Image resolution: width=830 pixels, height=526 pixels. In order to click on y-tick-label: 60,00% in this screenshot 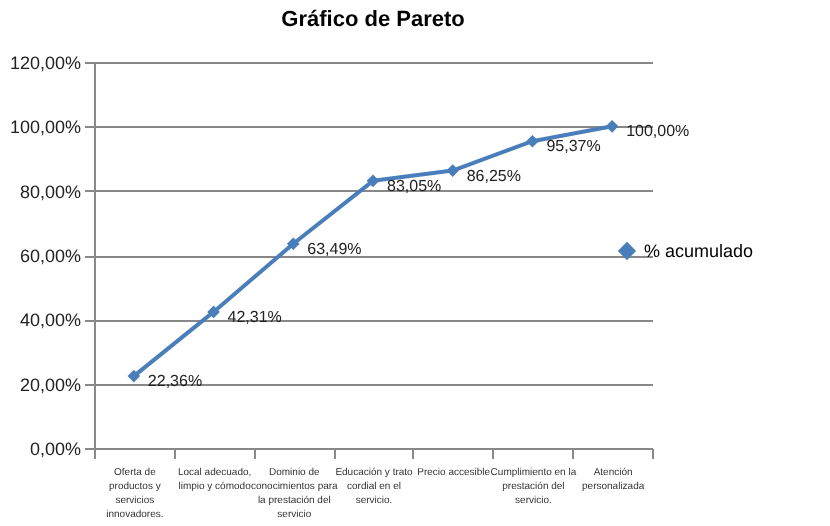, I will do `click(50, 256)`.